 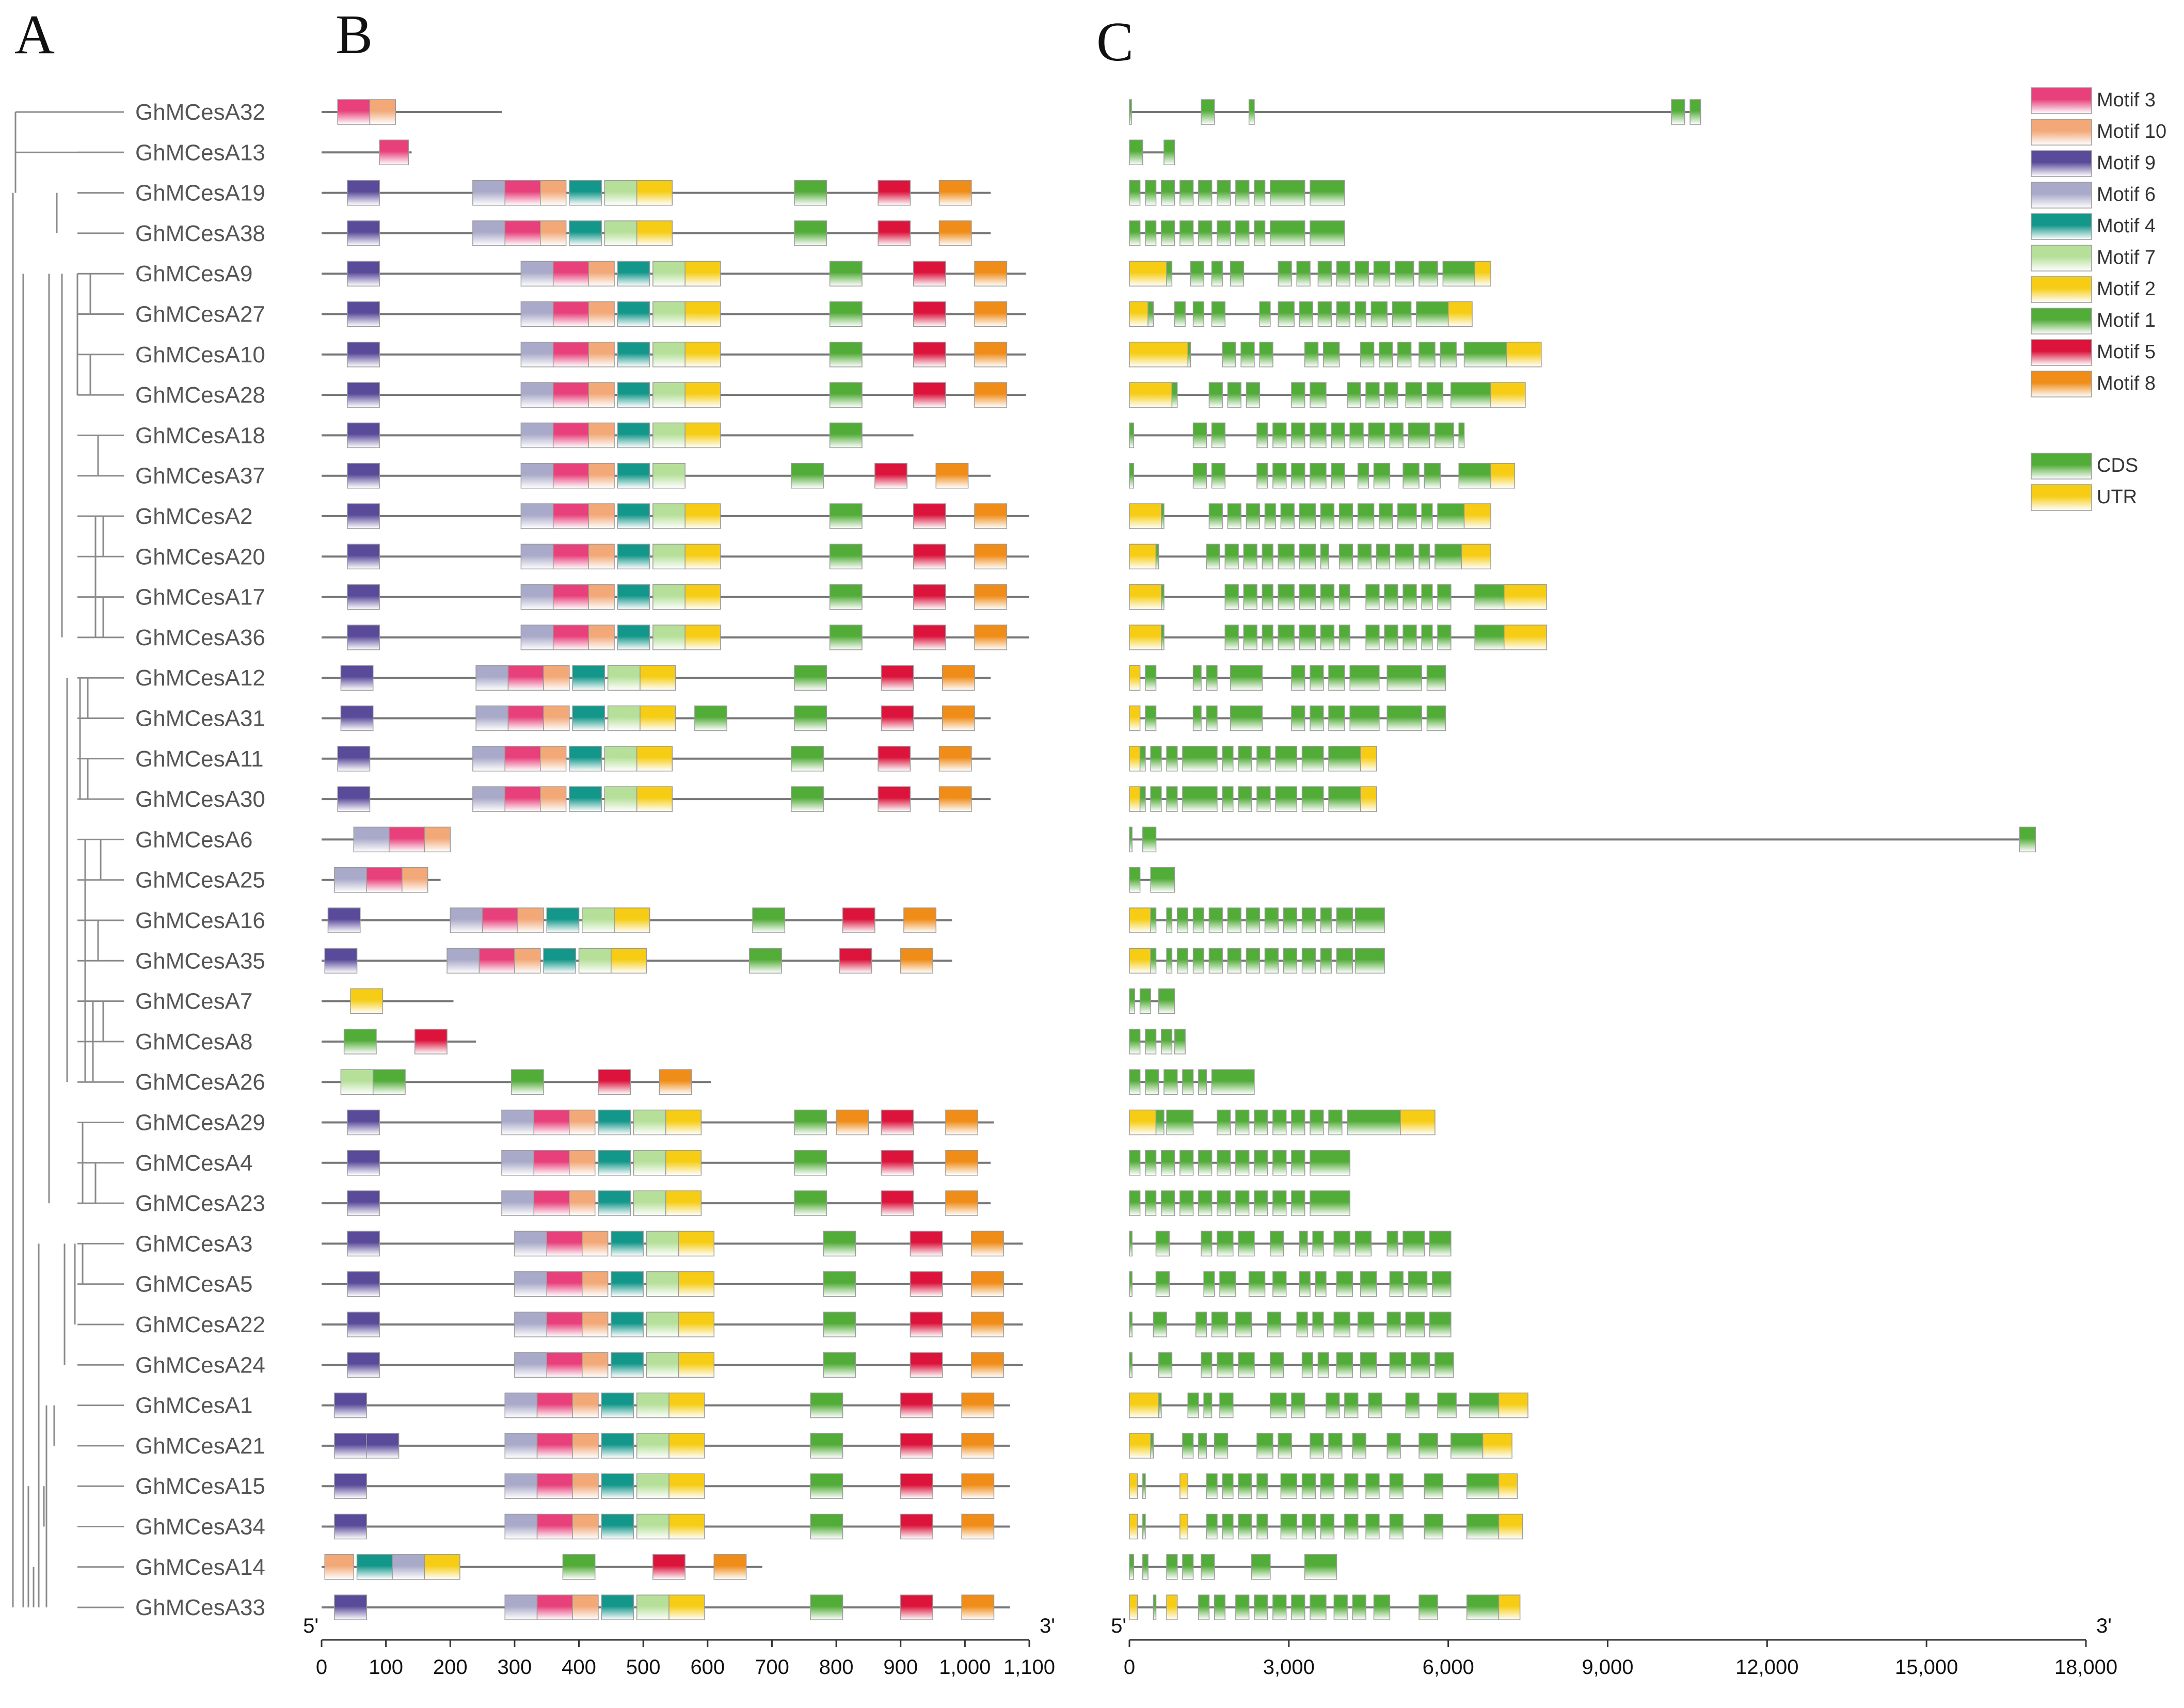 What do you see at coordinates (193, 1243) in the screenshot?
I see `gene-label: GhMCesA3` at bounding box center [193, 1243].